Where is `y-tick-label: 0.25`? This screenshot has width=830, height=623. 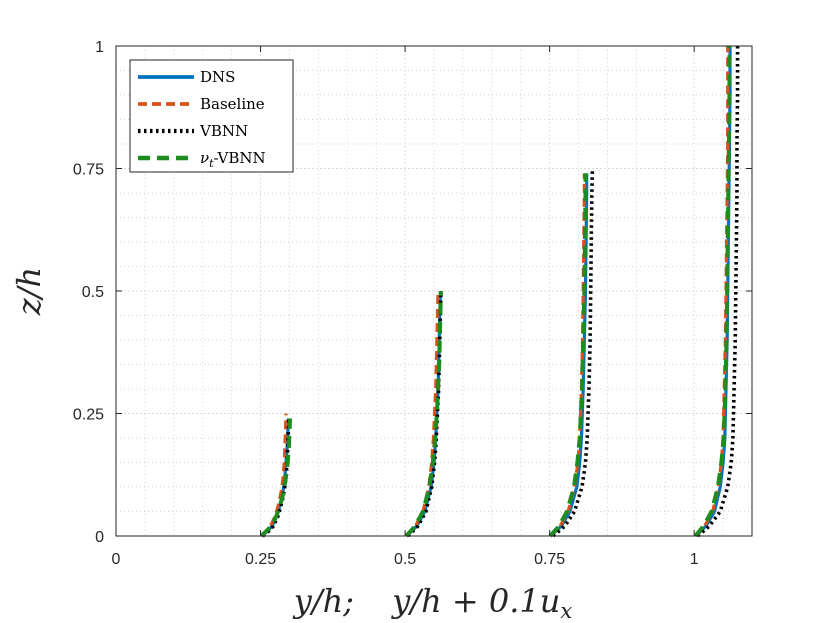 y-tick-label: 0.25 is located at coordinates (88, 415).